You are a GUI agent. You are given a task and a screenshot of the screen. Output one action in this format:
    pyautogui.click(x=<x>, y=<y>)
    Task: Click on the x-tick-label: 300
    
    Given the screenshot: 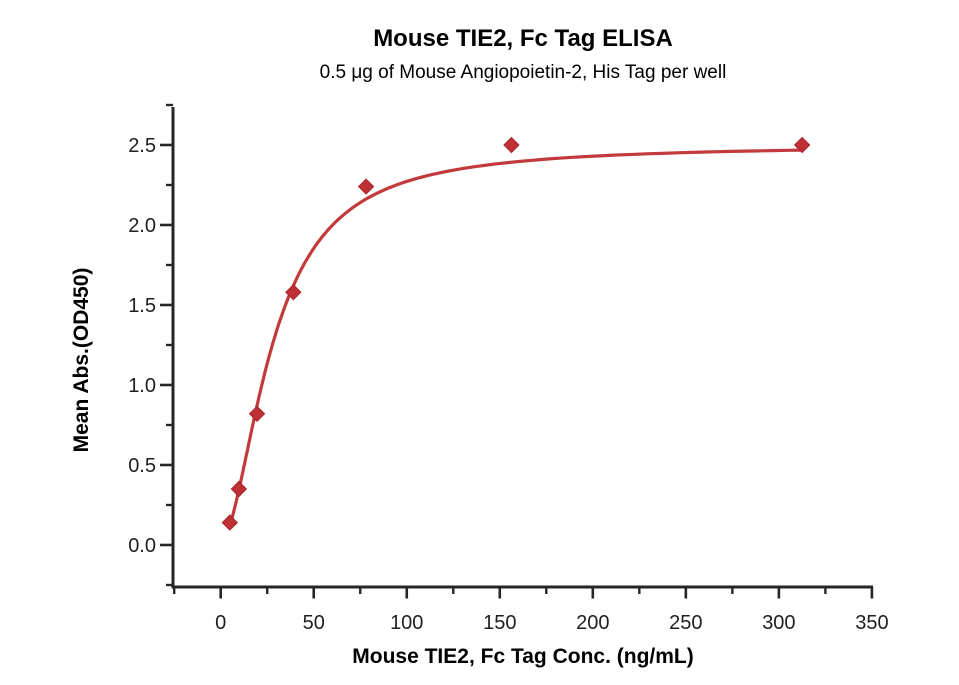 What is the action you would take?
    pyautogui.click(x=778, y=623)
    